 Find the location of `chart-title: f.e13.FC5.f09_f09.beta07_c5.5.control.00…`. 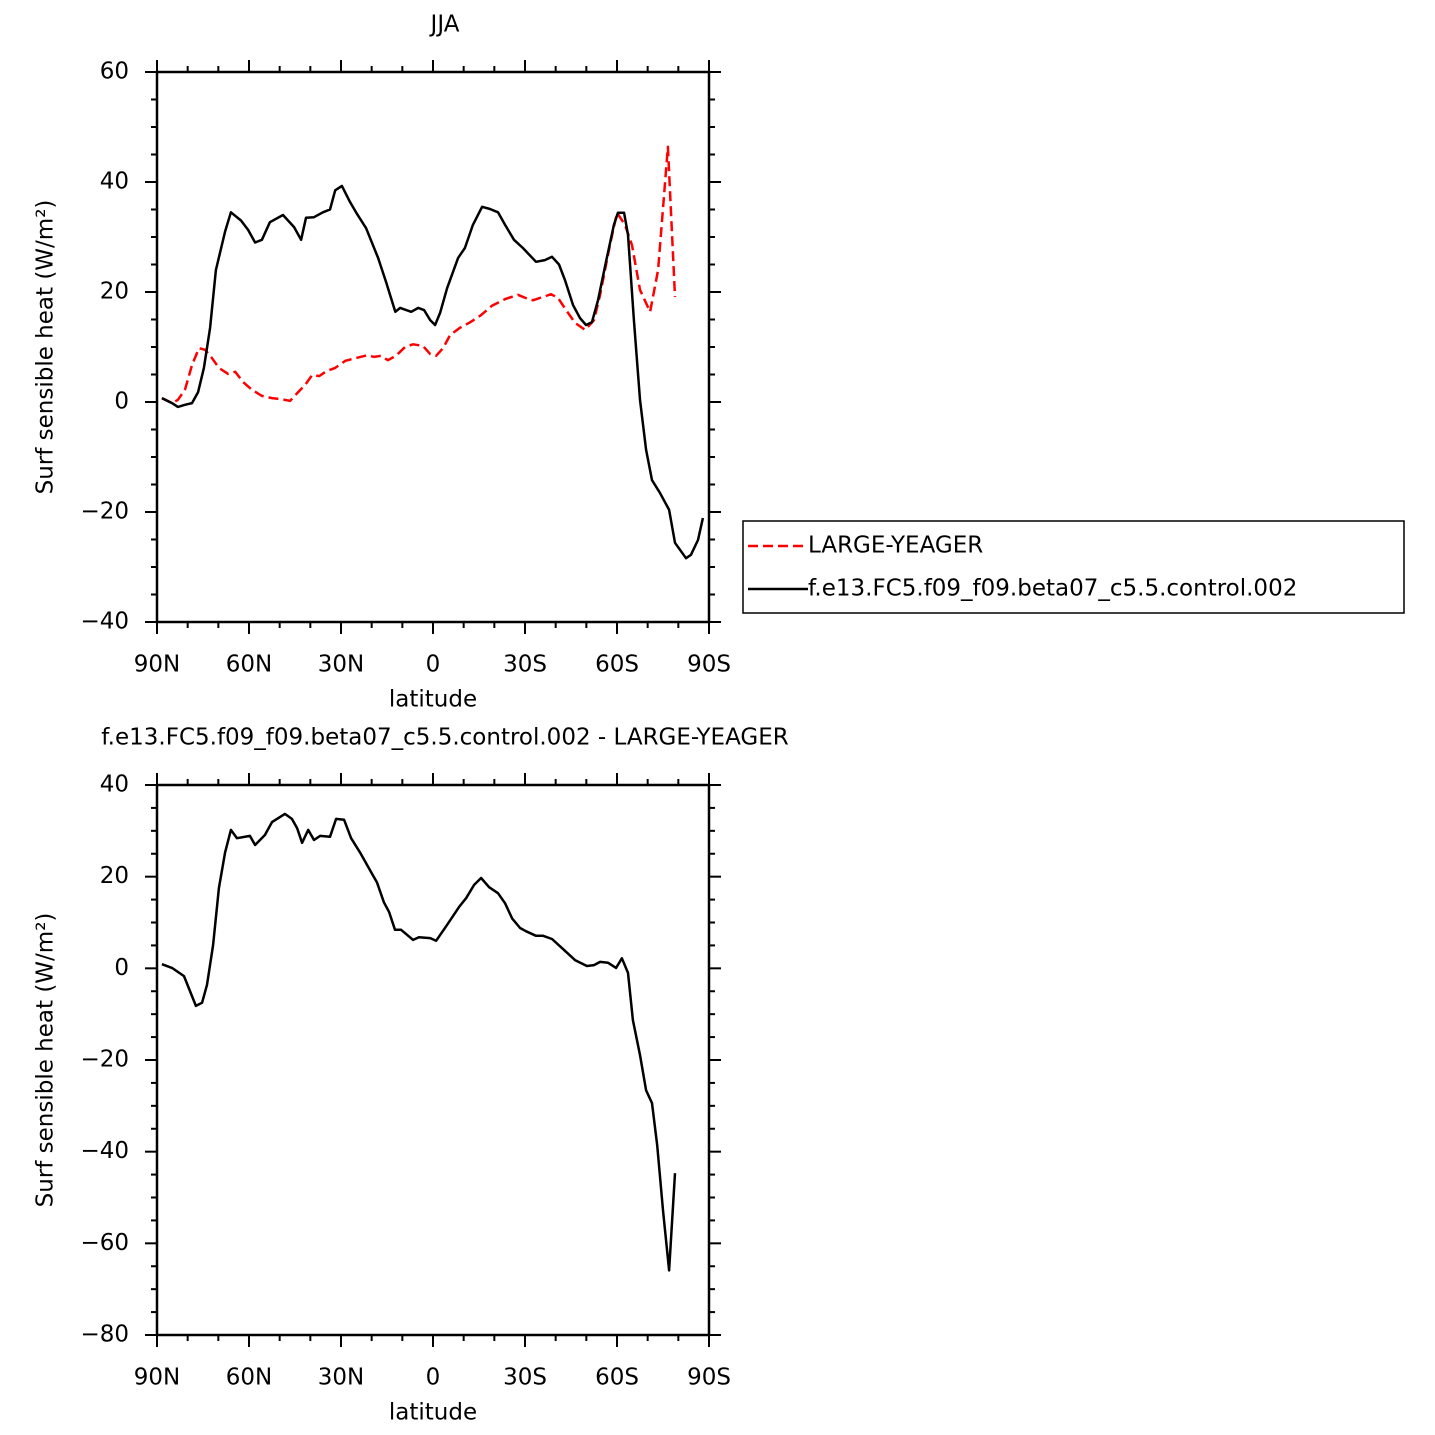

chart-title: f.e13.FC5.f09_f09.beta07_c5.5.control.00… is located at coordinates (445, 738).